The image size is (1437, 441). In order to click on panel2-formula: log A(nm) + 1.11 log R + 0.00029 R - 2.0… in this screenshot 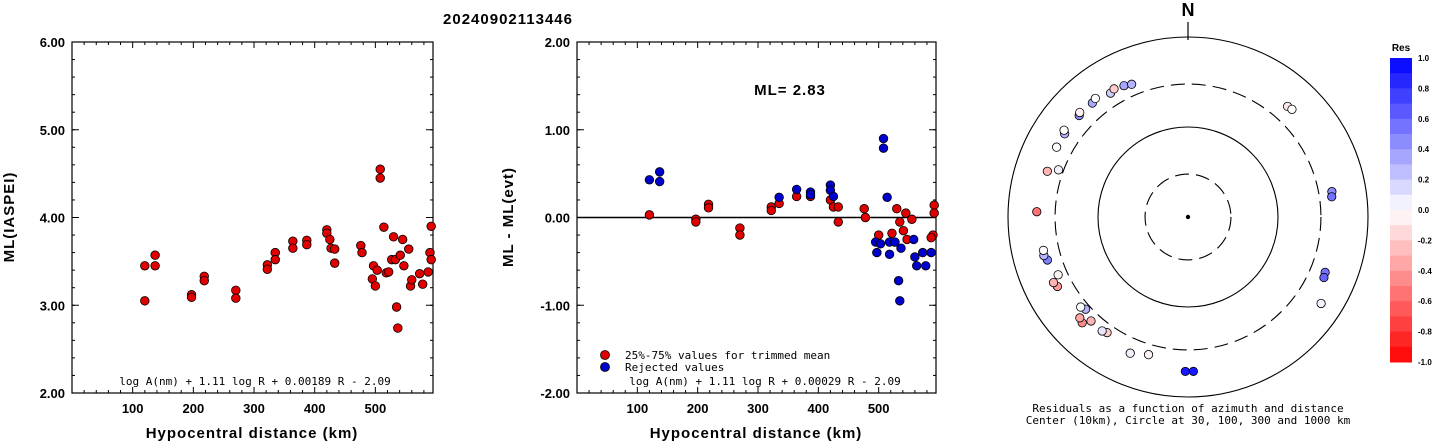, I will do `click(765, 381)`.